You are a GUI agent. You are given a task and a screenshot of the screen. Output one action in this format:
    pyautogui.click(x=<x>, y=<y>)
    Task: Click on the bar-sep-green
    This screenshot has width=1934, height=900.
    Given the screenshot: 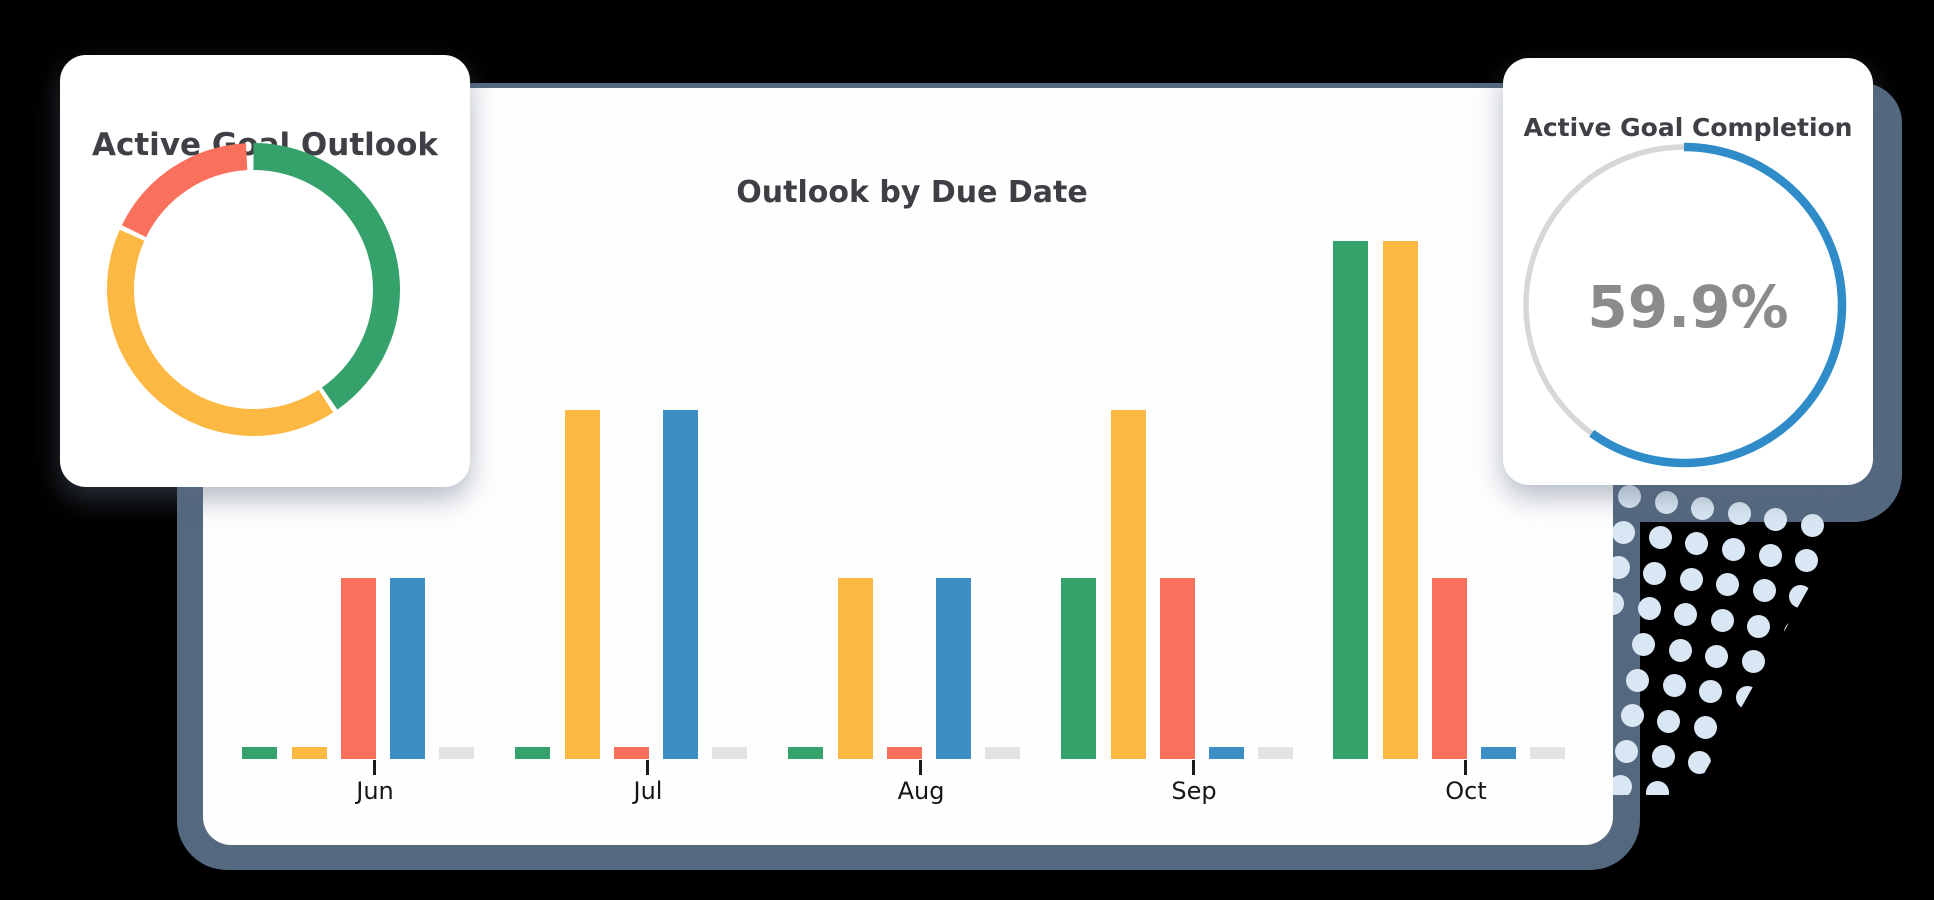 What is the action you would take?
    pyautogui.click(x=1078, y=668)
    